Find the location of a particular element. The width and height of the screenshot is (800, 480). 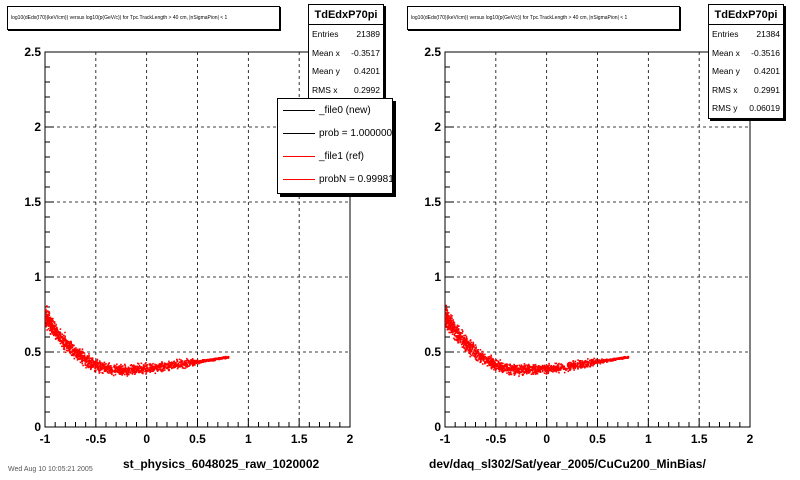

legend-entry: prob = 1.000000 is located at coordinates (335, 133).